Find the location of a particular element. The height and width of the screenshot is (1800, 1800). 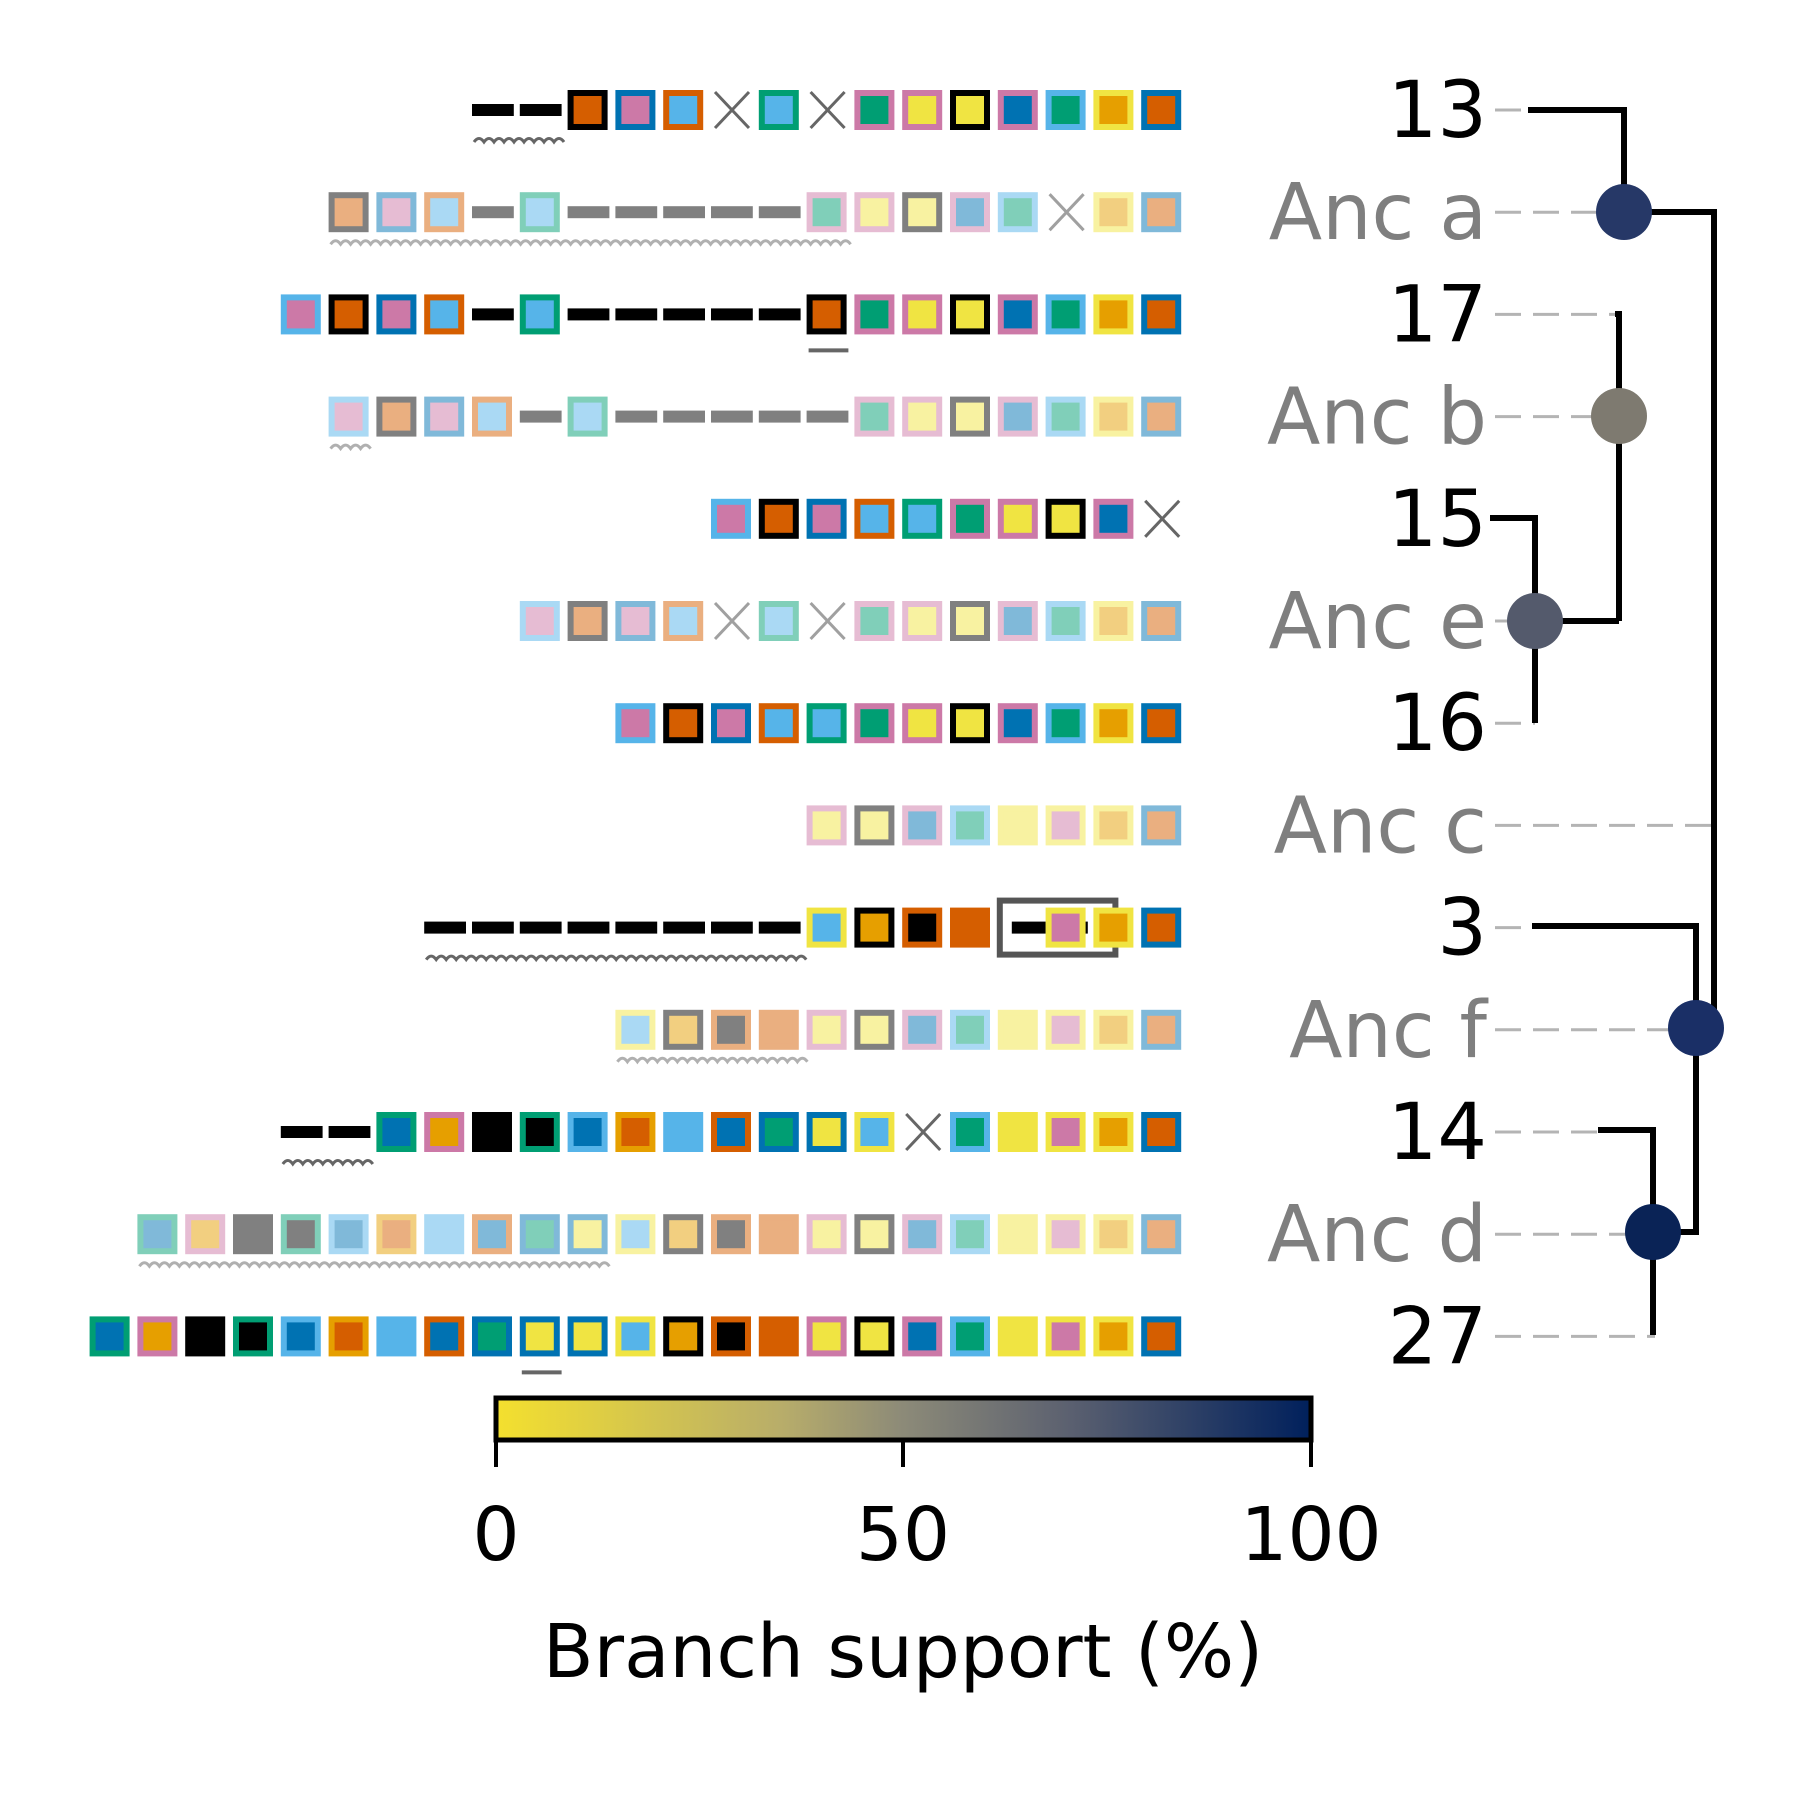

node-anc-f is located at coordinates (1696, 1028).